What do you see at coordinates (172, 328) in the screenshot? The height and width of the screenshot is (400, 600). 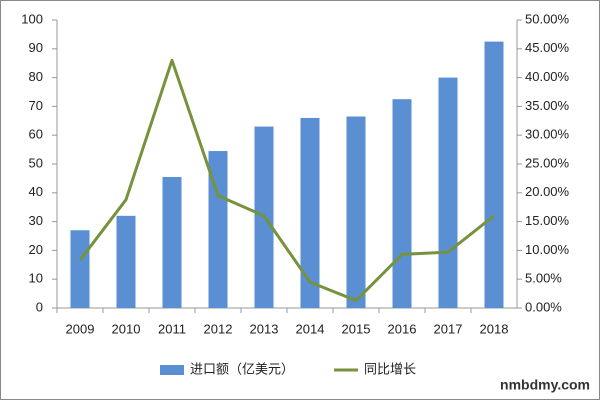 I see `x-tick-label: 2011` at bounding box center [172, 328].